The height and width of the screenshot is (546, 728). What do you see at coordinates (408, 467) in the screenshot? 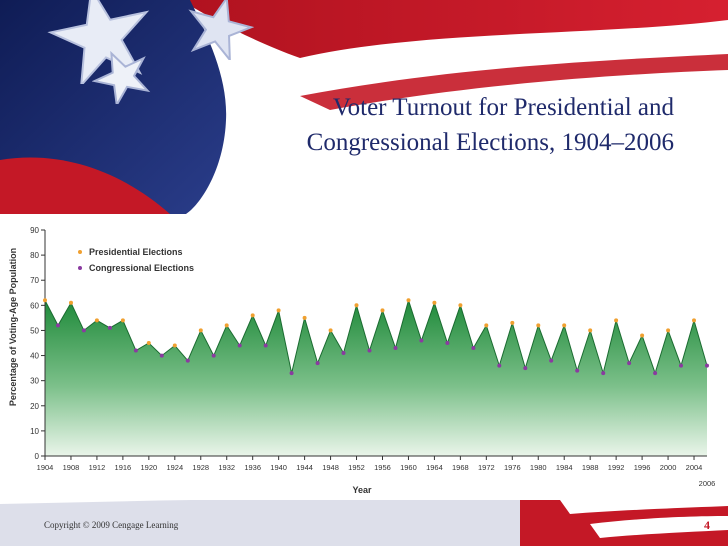
I see `x-tick-label: 1960` at bounding box center [408, 467].